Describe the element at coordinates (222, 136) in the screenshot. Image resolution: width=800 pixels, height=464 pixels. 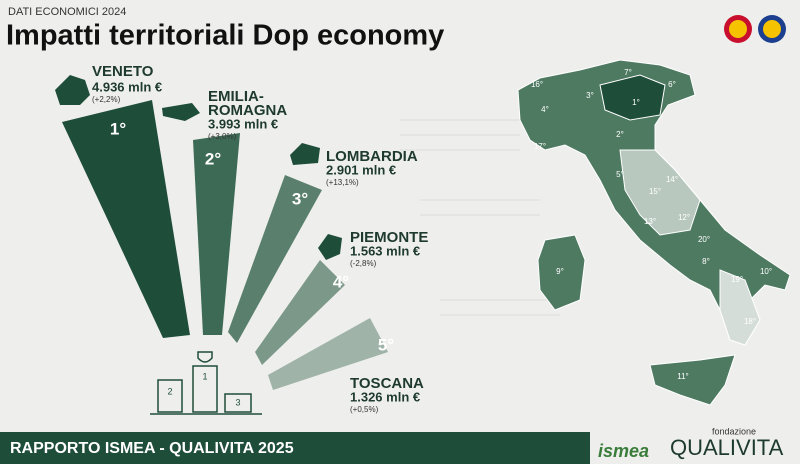
I see `region-change: (+3,0%)` at that location.